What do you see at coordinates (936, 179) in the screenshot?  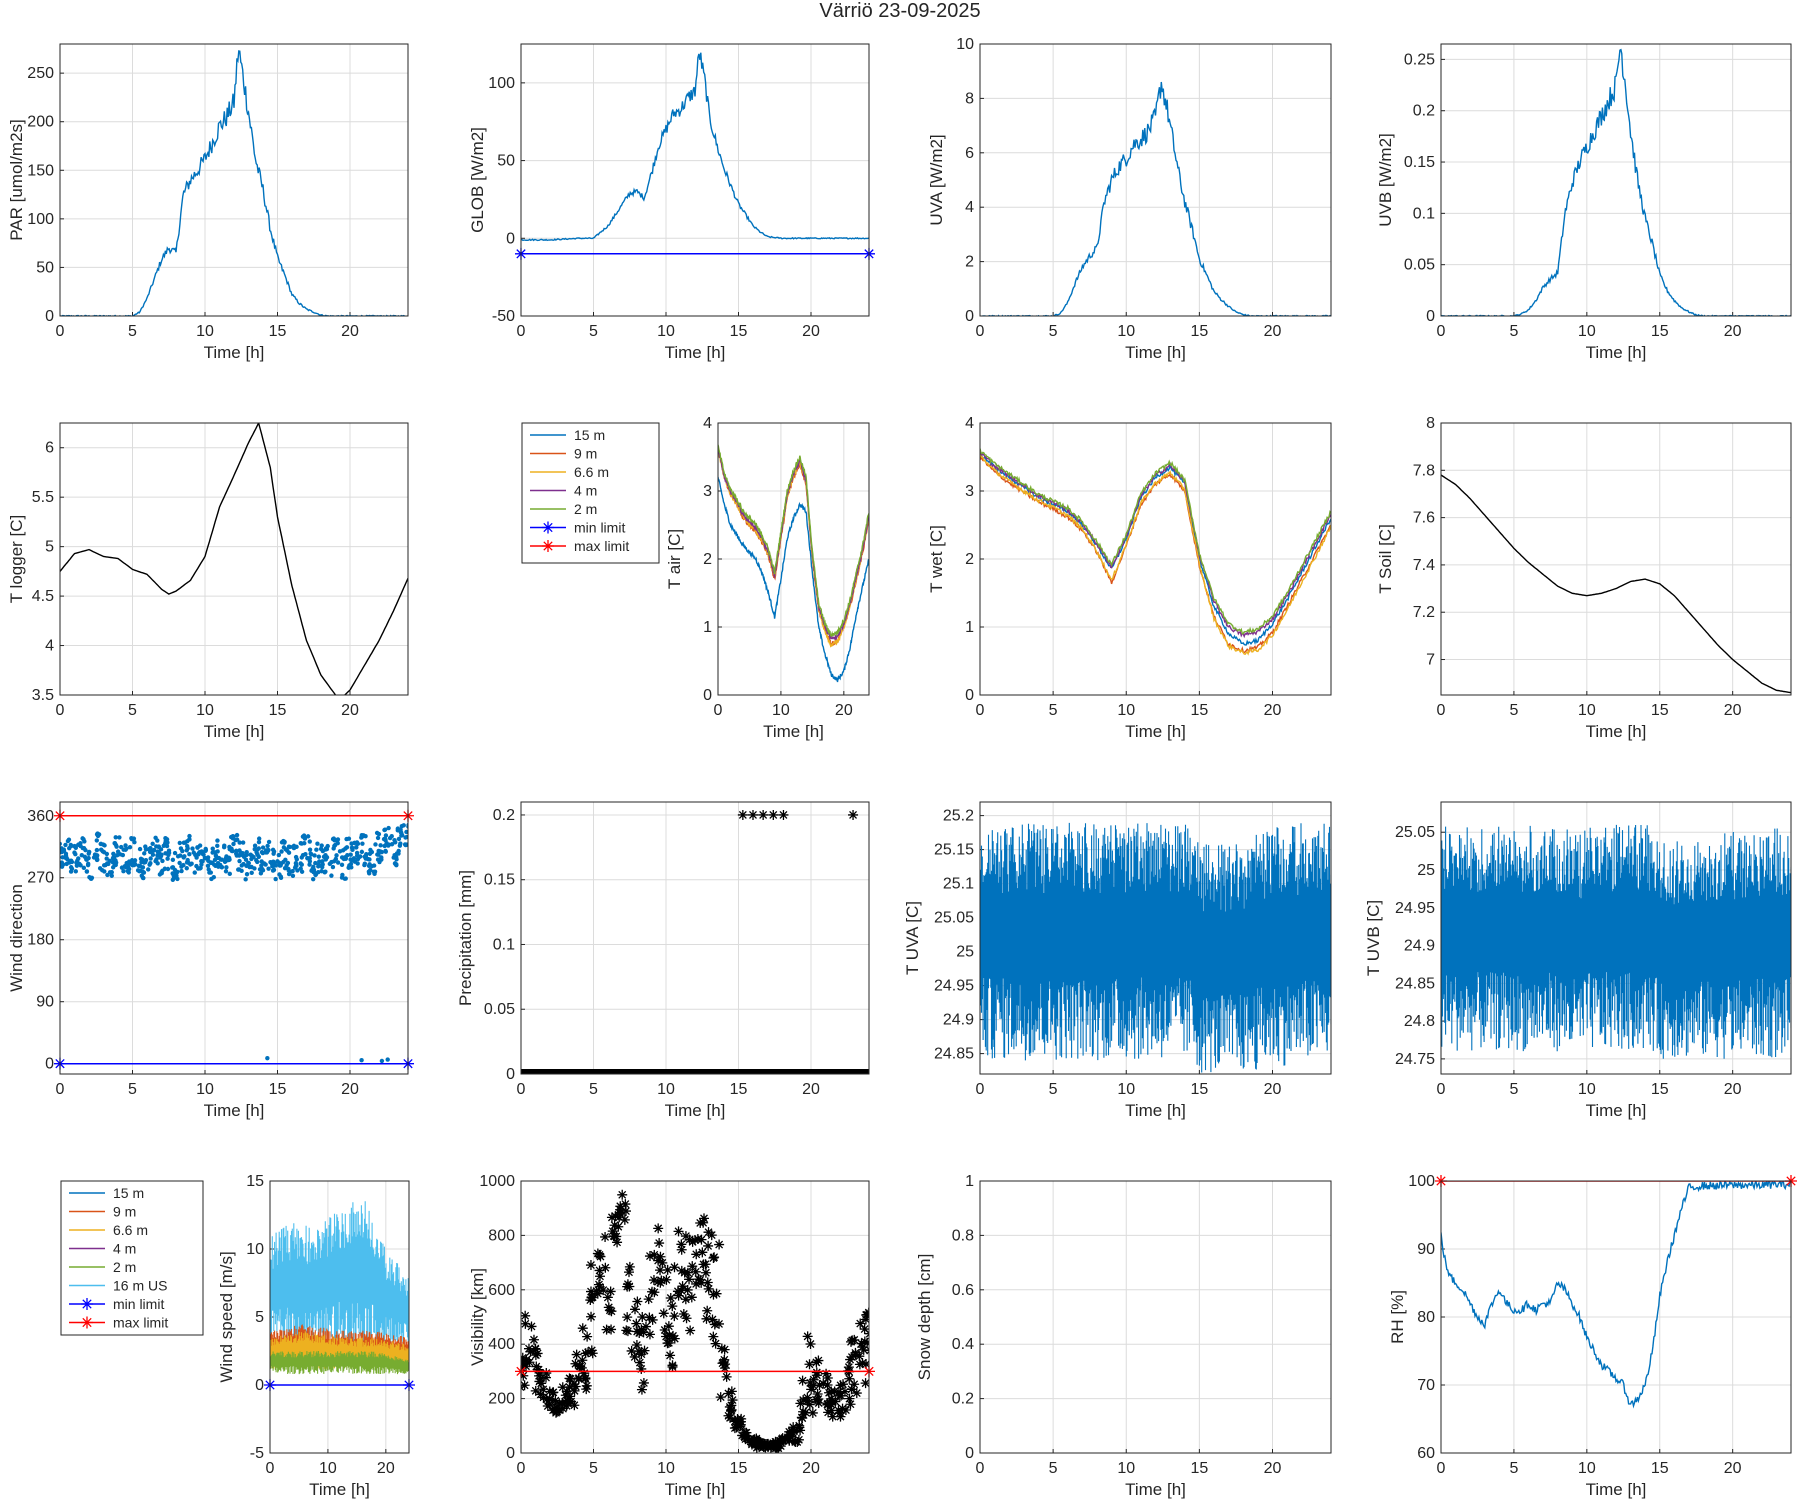 I see `y-axis-label: UVA [W/m2]` at bounding box center [936, 179].